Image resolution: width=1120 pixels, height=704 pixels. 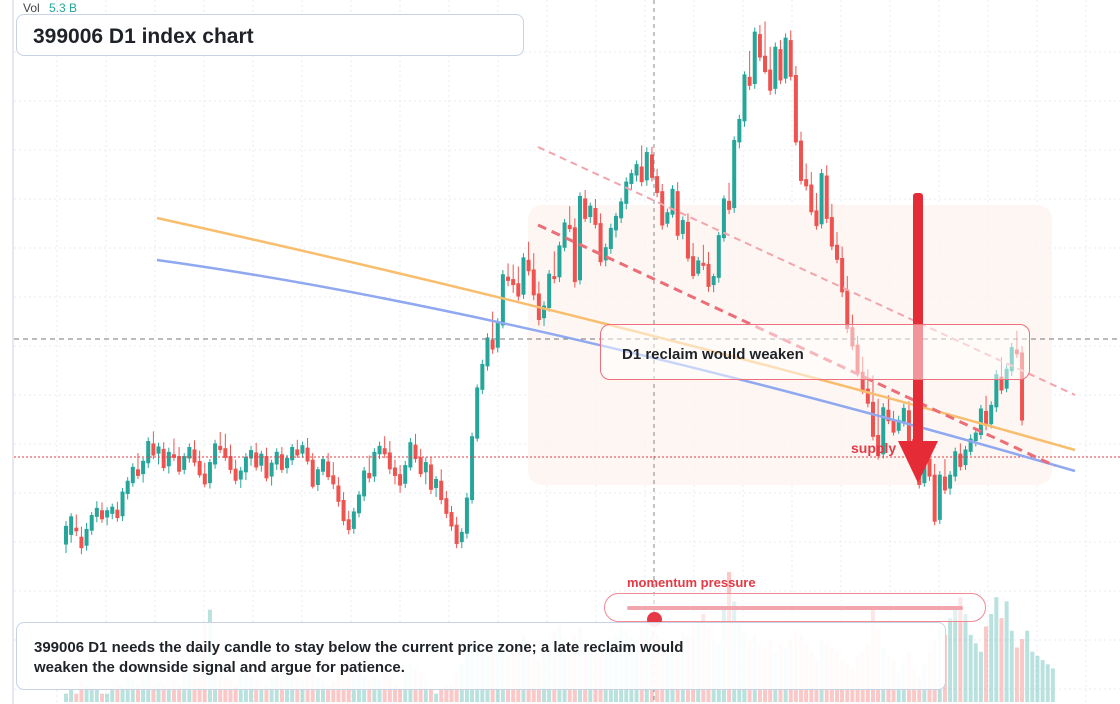 What do you see at coordinates (50, 8) in the screenshot?
I see `volume-legend: Vol 5.3 B` at bounding box center [50, 8].